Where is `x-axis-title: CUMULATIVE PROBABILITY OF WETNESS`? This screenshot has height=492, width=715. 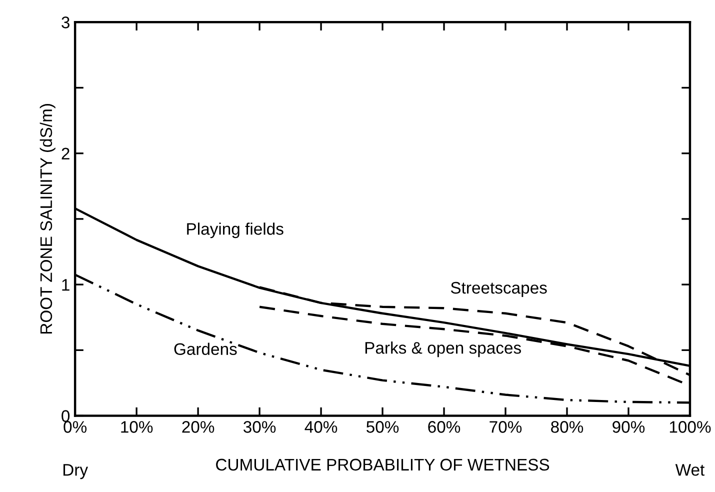 x-axis-title: CUMULATIVE PROBABILITY OF WETNESS is located at coordinates (383, 464).